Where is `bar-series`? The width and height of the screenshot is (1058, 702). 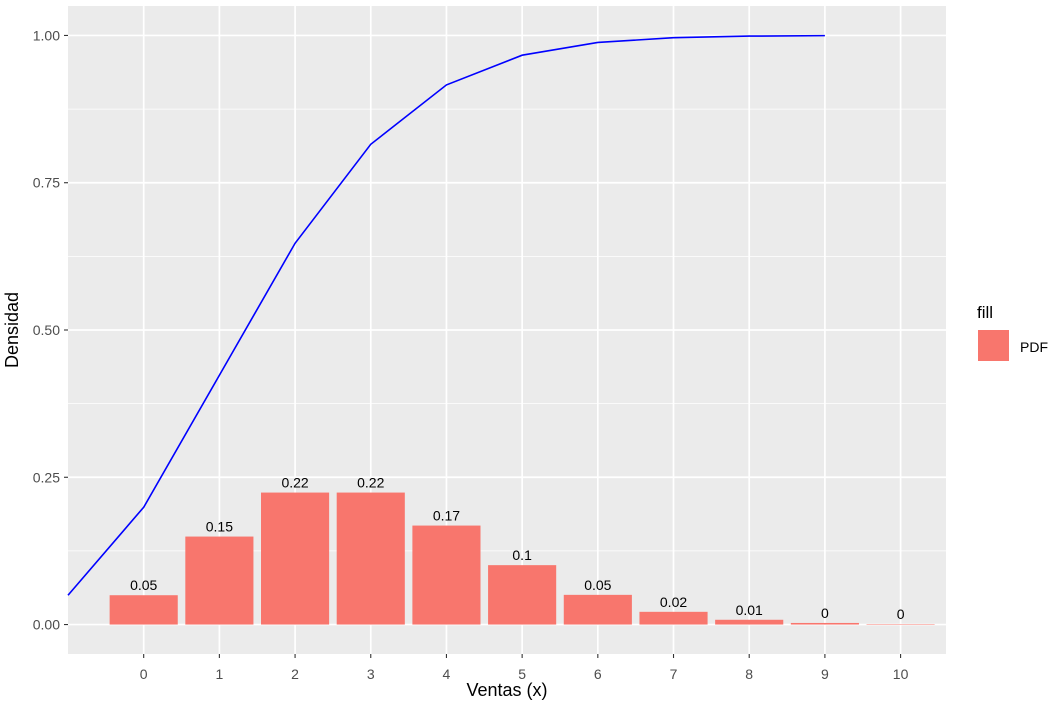
bar-series is located at coordinates (522, 558).